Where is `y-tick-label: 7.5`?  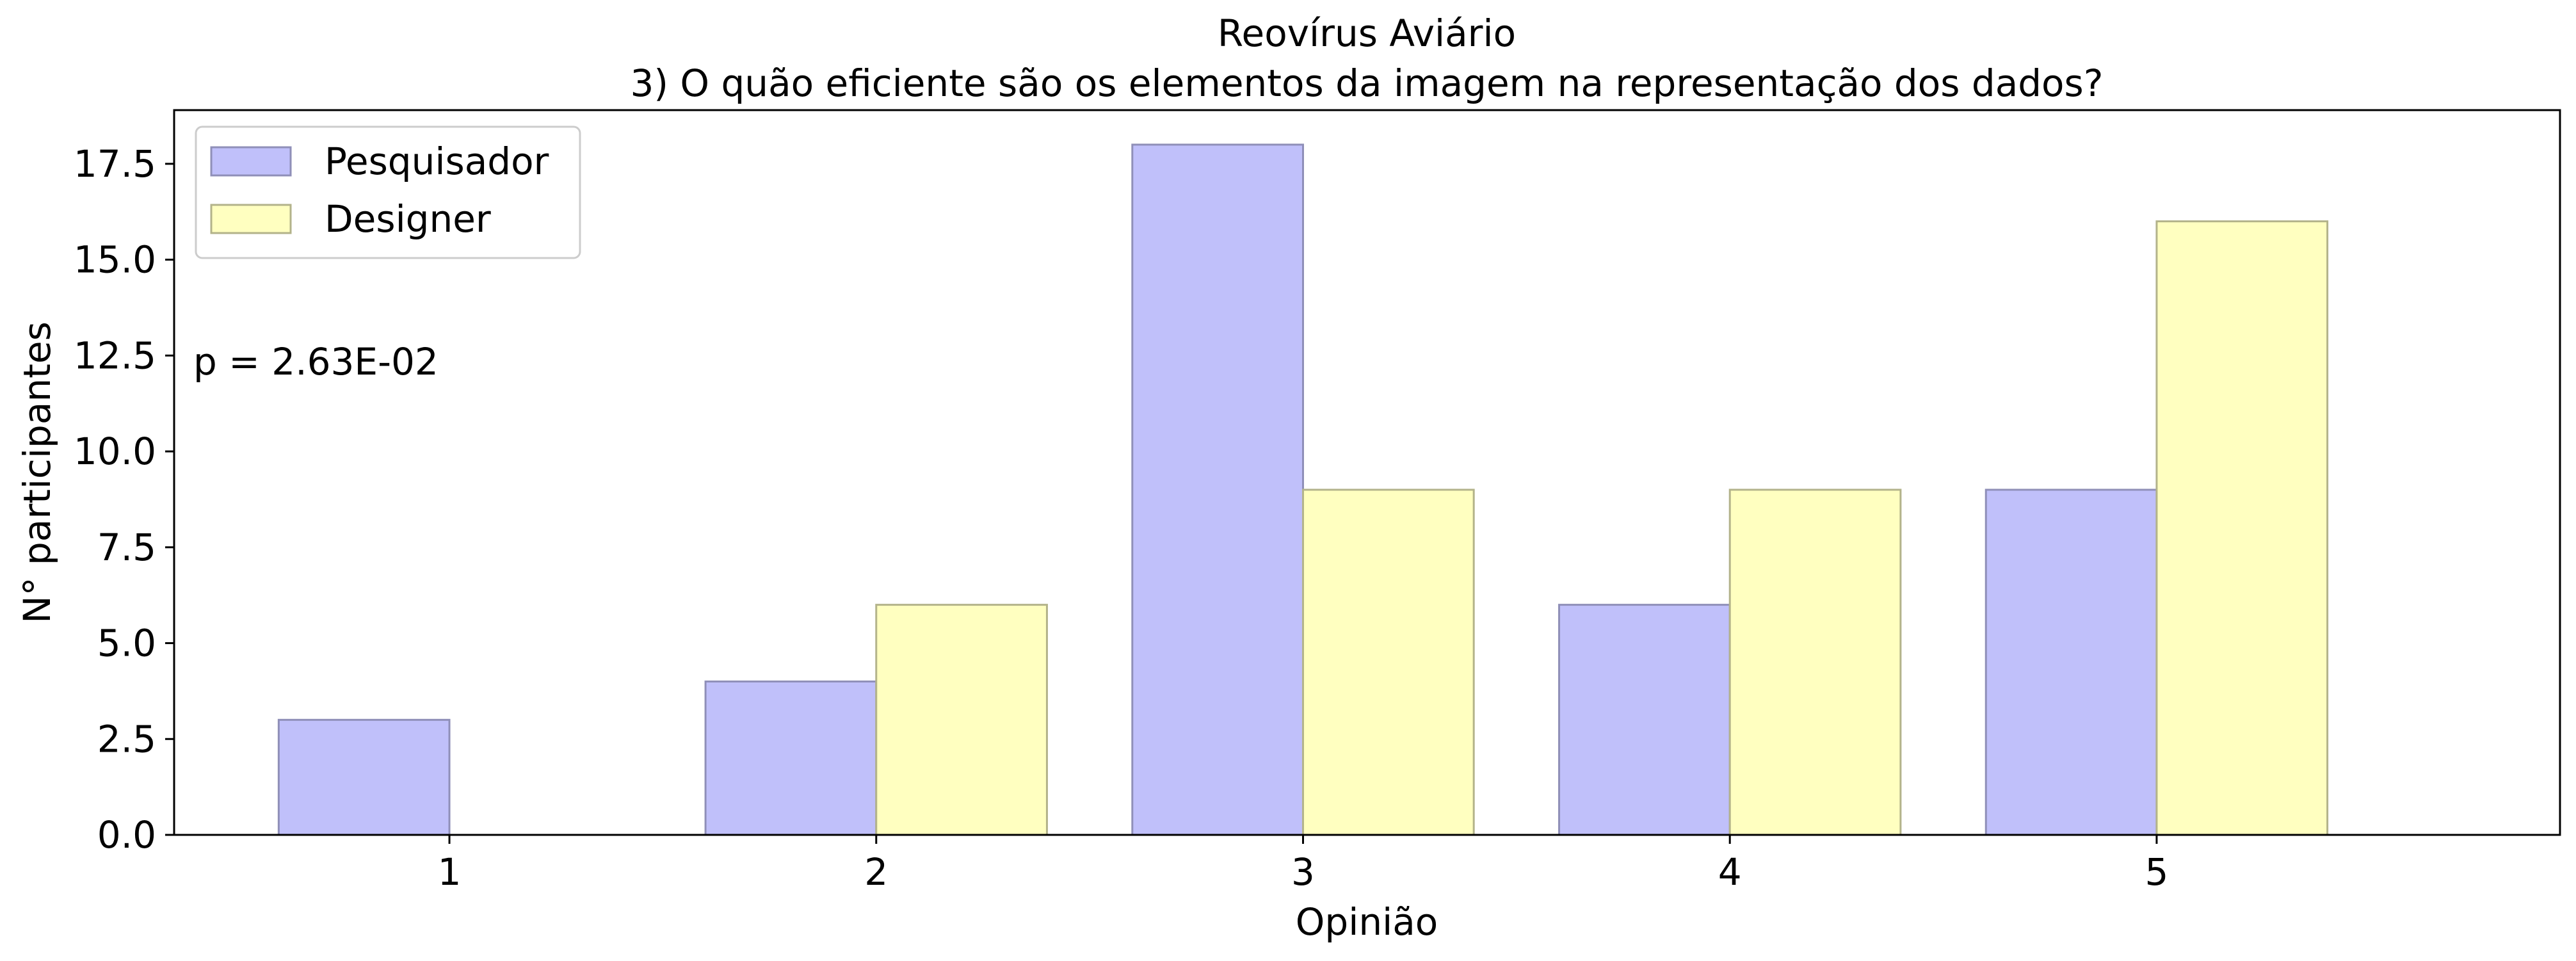 y-tick-label: 7.5 is located at coordinates (126, 547).